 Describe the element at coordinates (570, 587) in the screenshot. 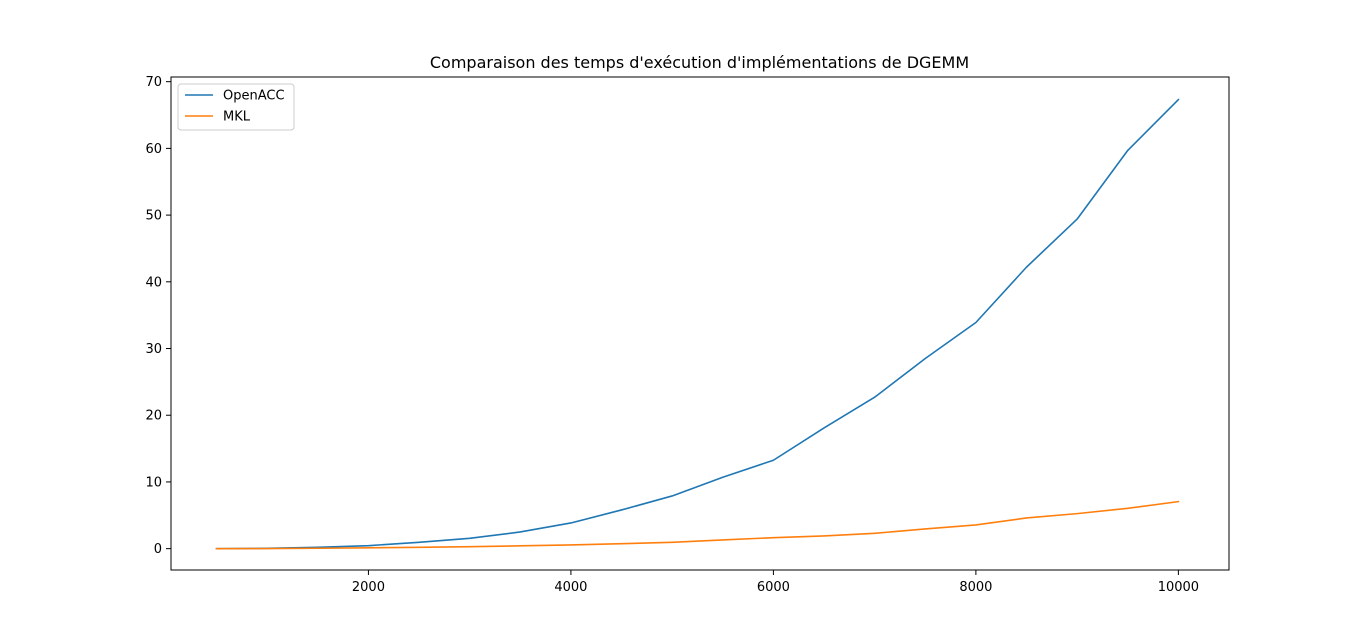

I see `x-tick-label: 4000` at that location.